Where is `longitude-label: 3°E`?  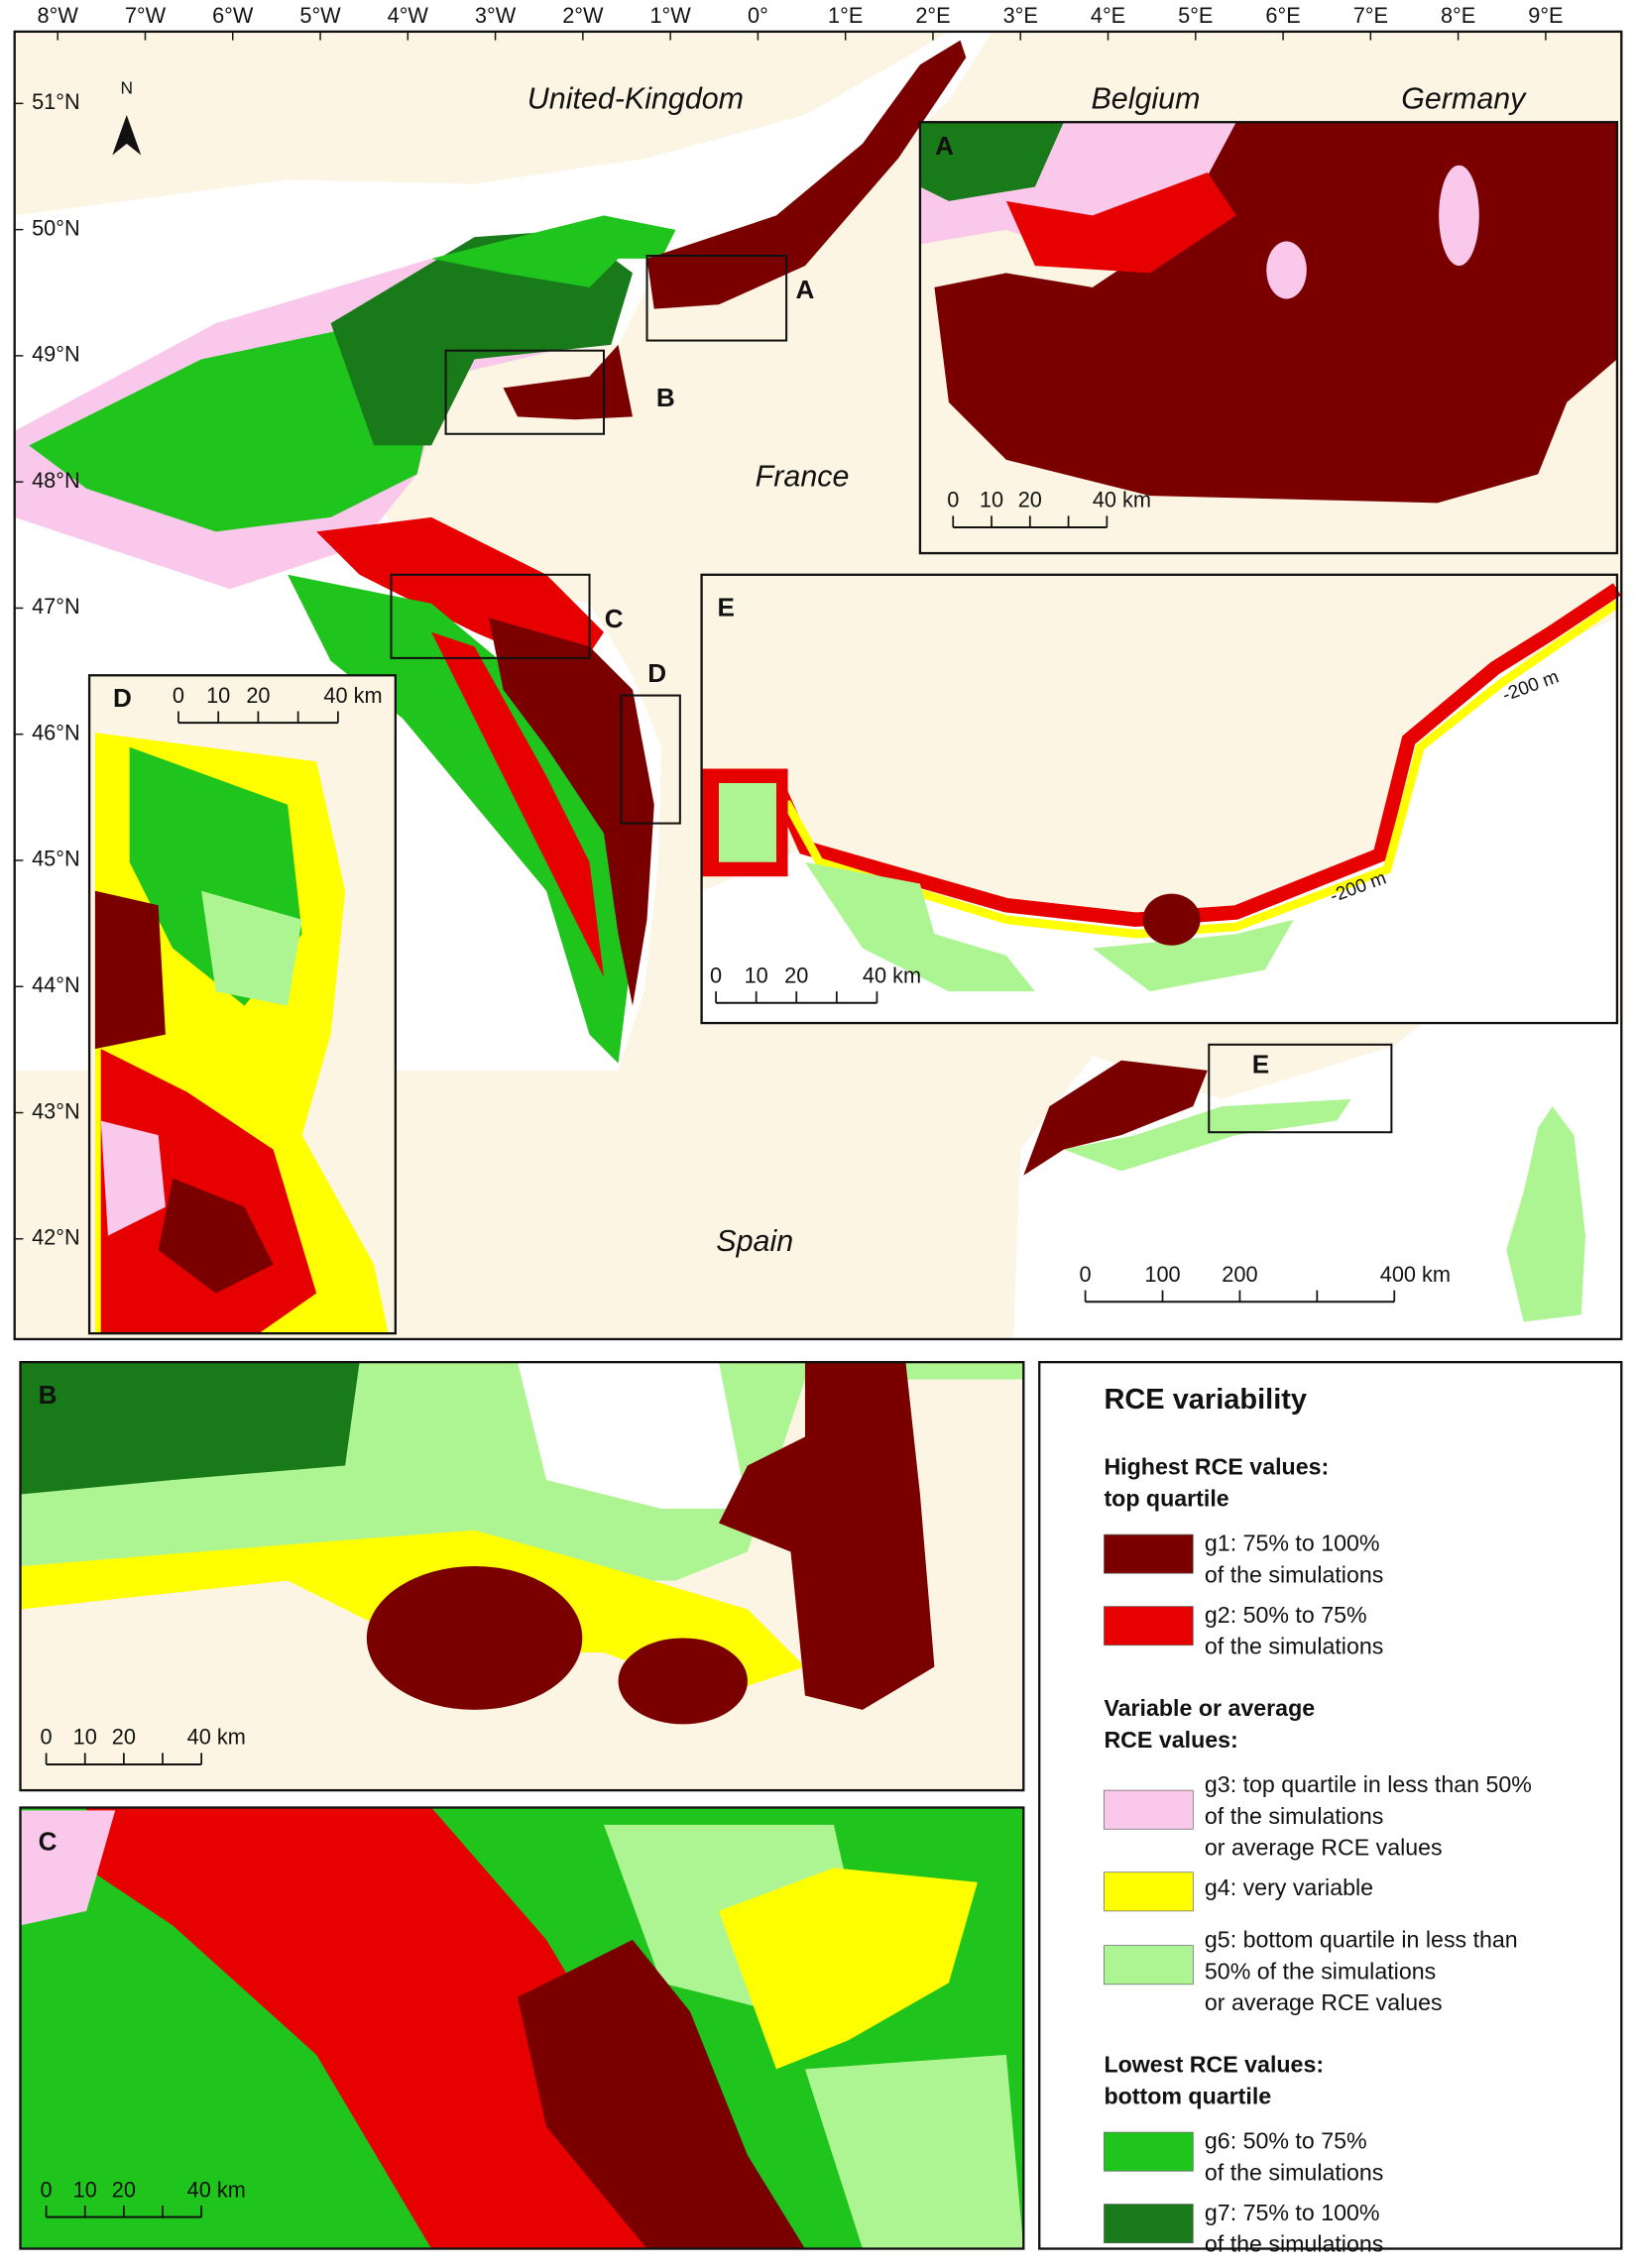 longitude-label: 3°E is located at coordinates (1020, 15).